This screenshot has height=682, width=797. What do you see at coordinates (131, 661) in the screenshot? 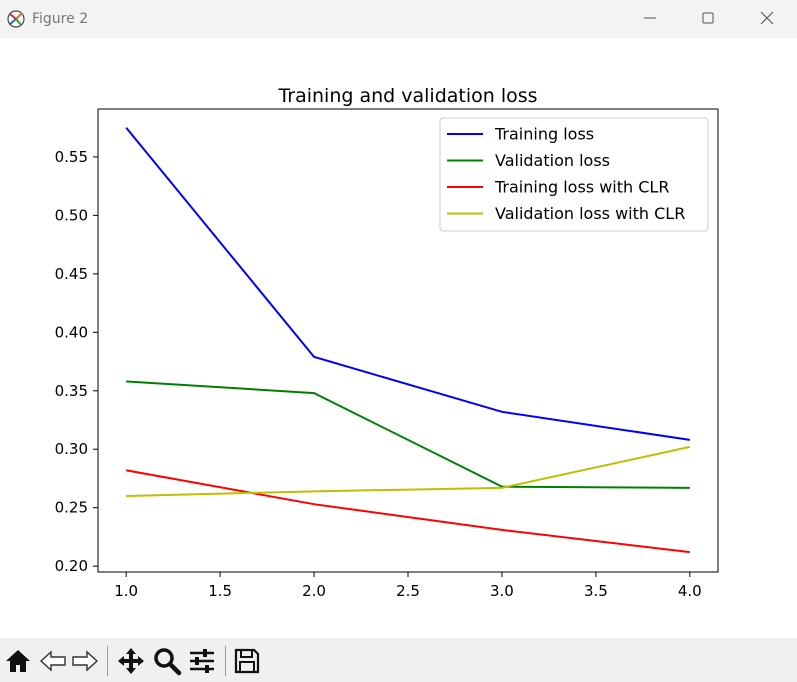
I see `pan-icon` at bounding box center [131, 661].